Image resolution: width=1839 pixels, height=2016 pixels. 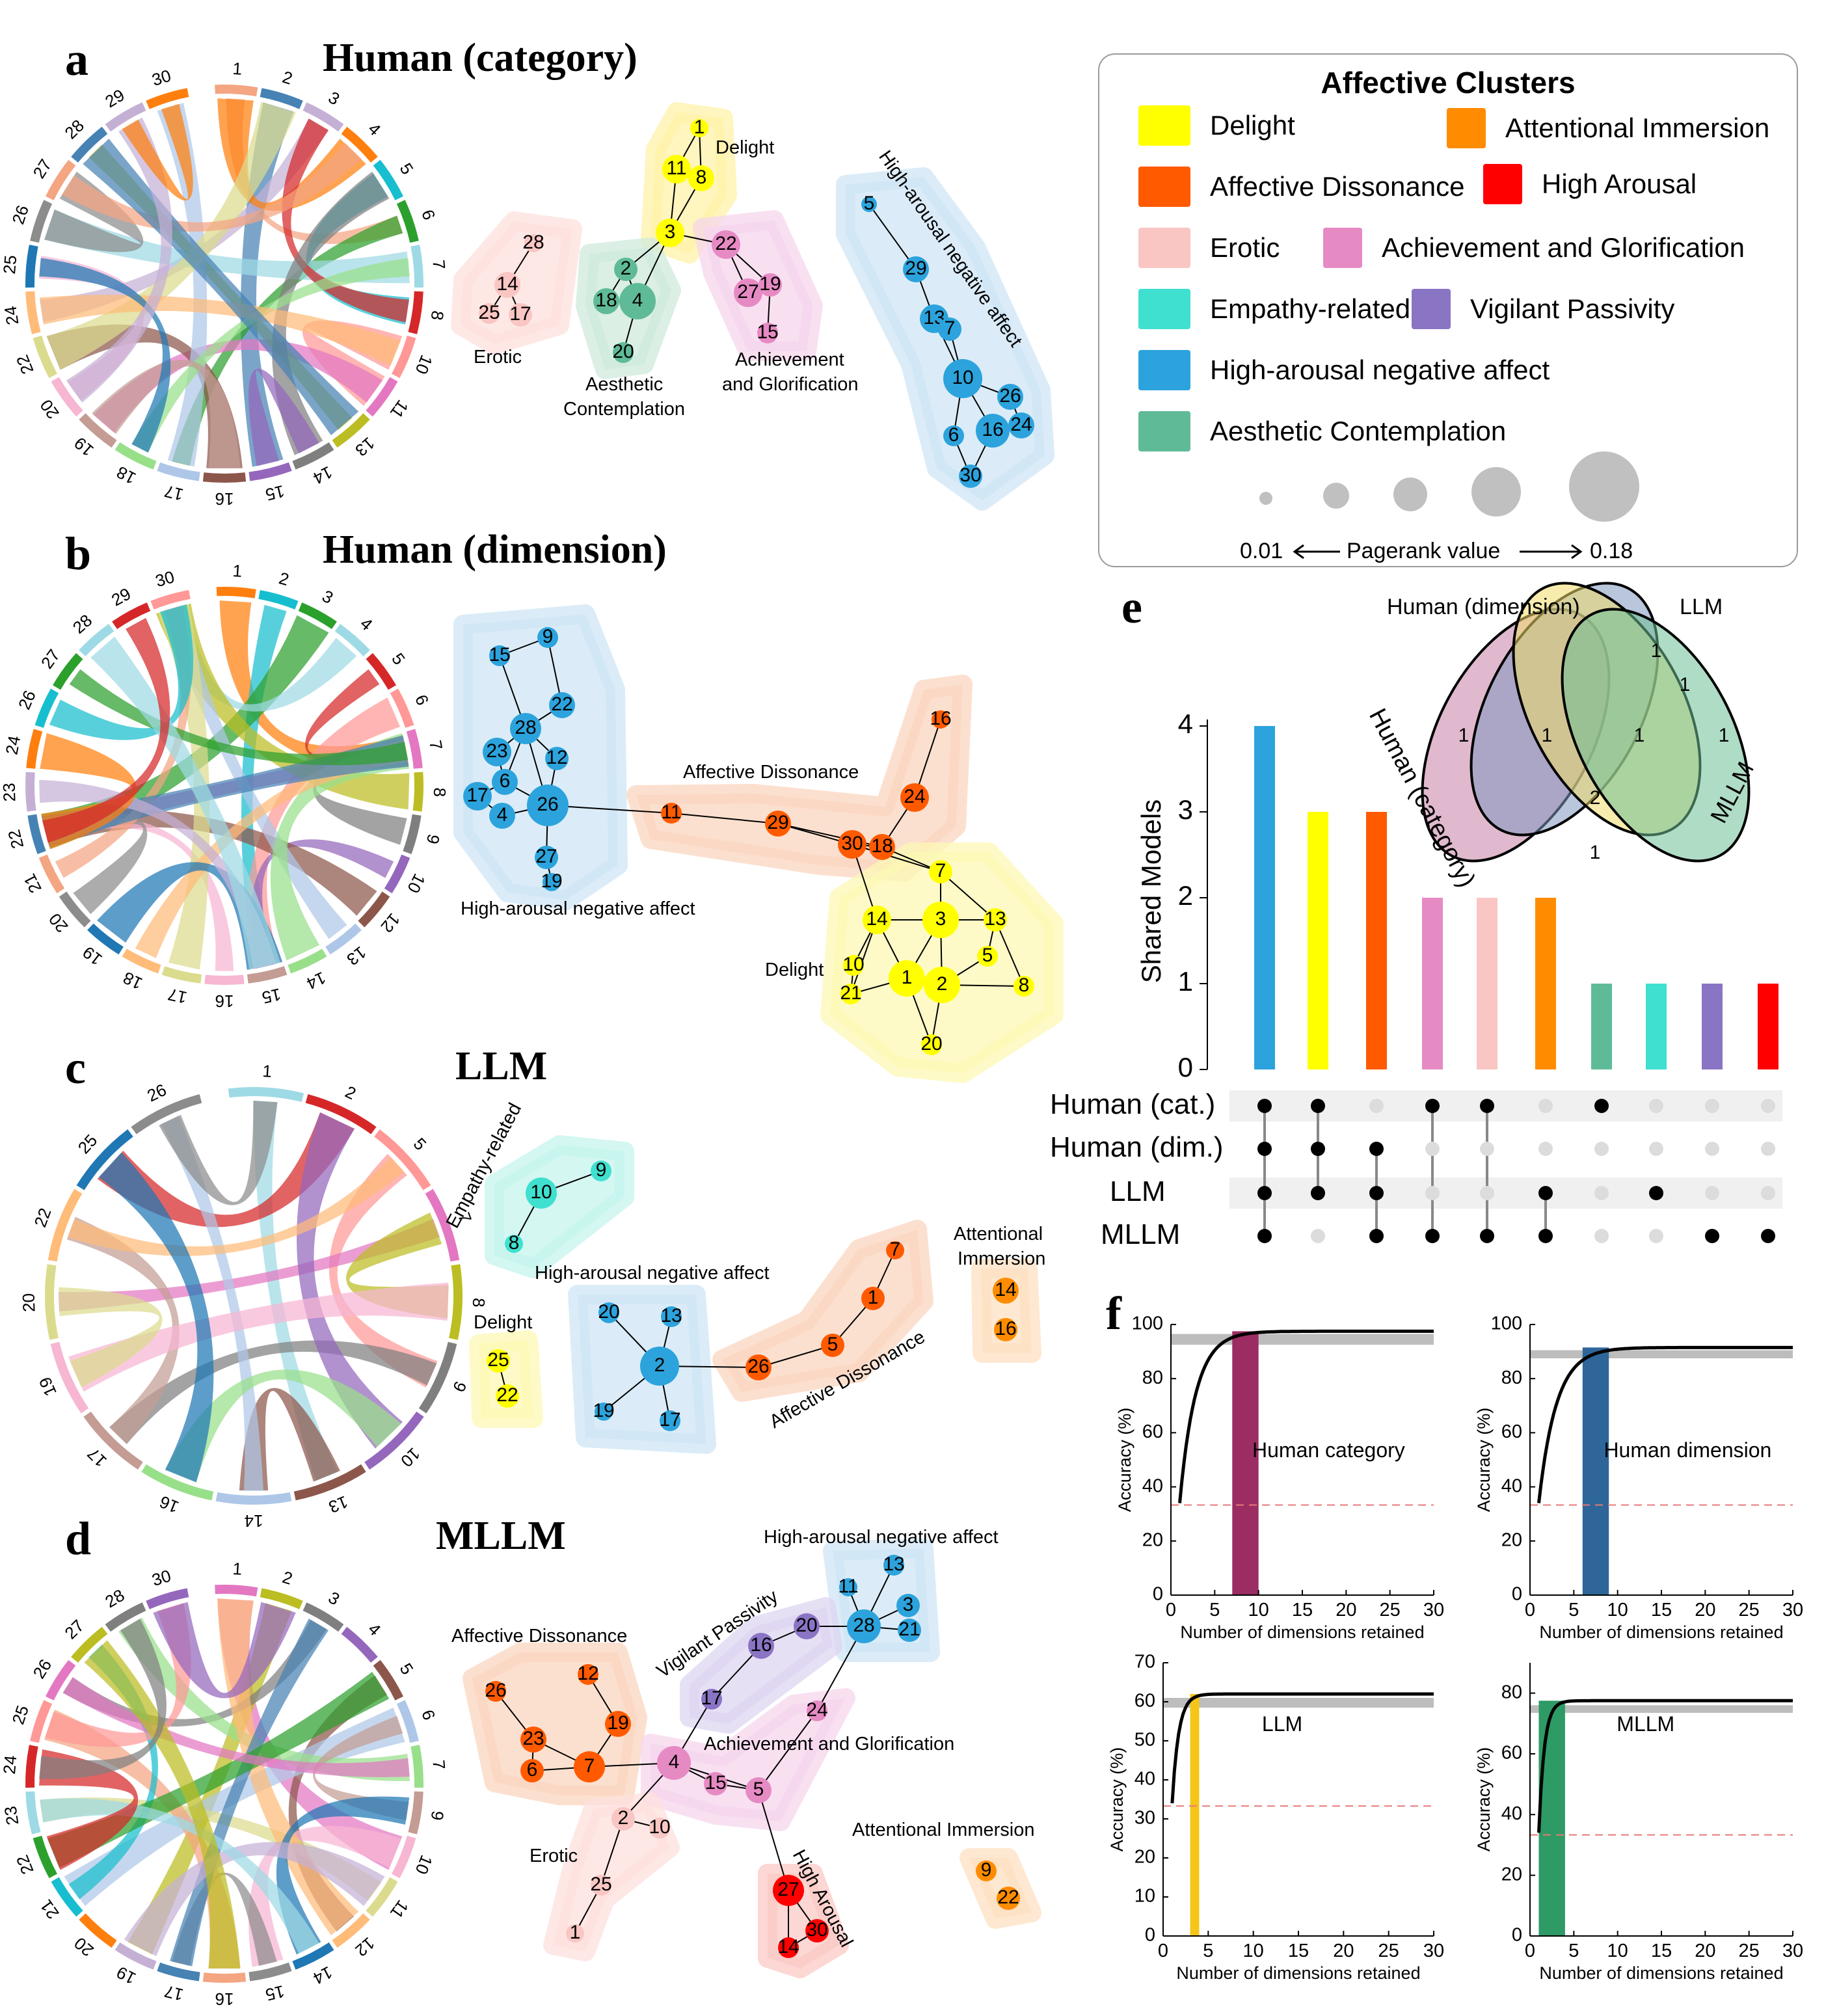 What do you see at coordinates (1620, 184) in the screenshot?
I see `legend-label: High Arousal` at bounding box center [1620, 184].